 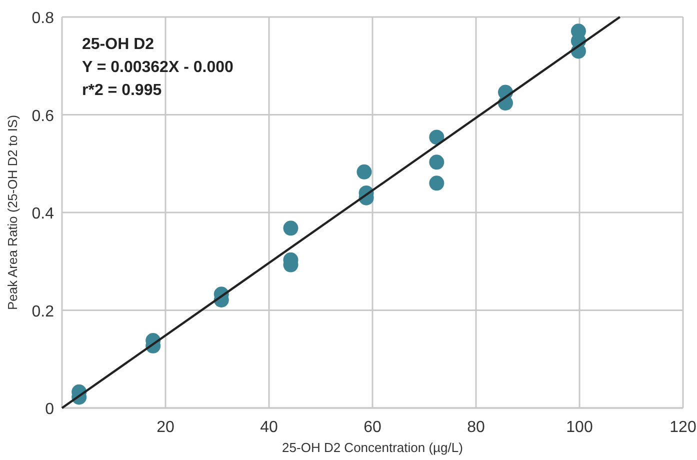 I want to click on x-axis-title: 25-OH D2 Concentration (µg/L), so click(x=372, y=447).